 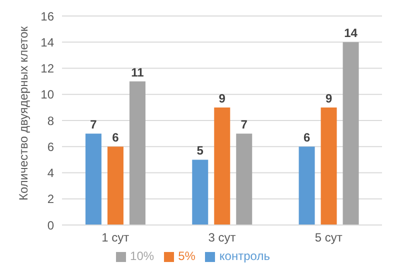 I want to click on y-tick-label: 0, so click(x=50, y=225).